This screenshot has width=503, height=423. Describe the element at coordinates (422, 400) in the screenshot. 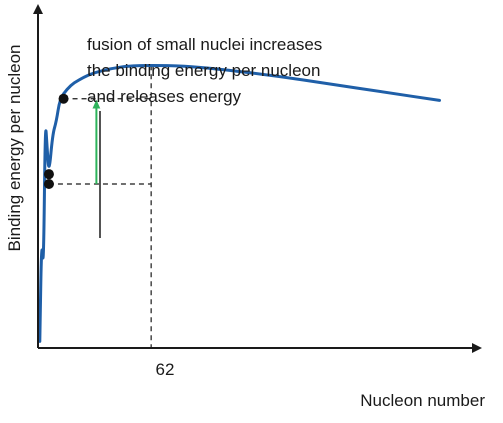

I see `x-axis-label: Nucleon number` at that location.